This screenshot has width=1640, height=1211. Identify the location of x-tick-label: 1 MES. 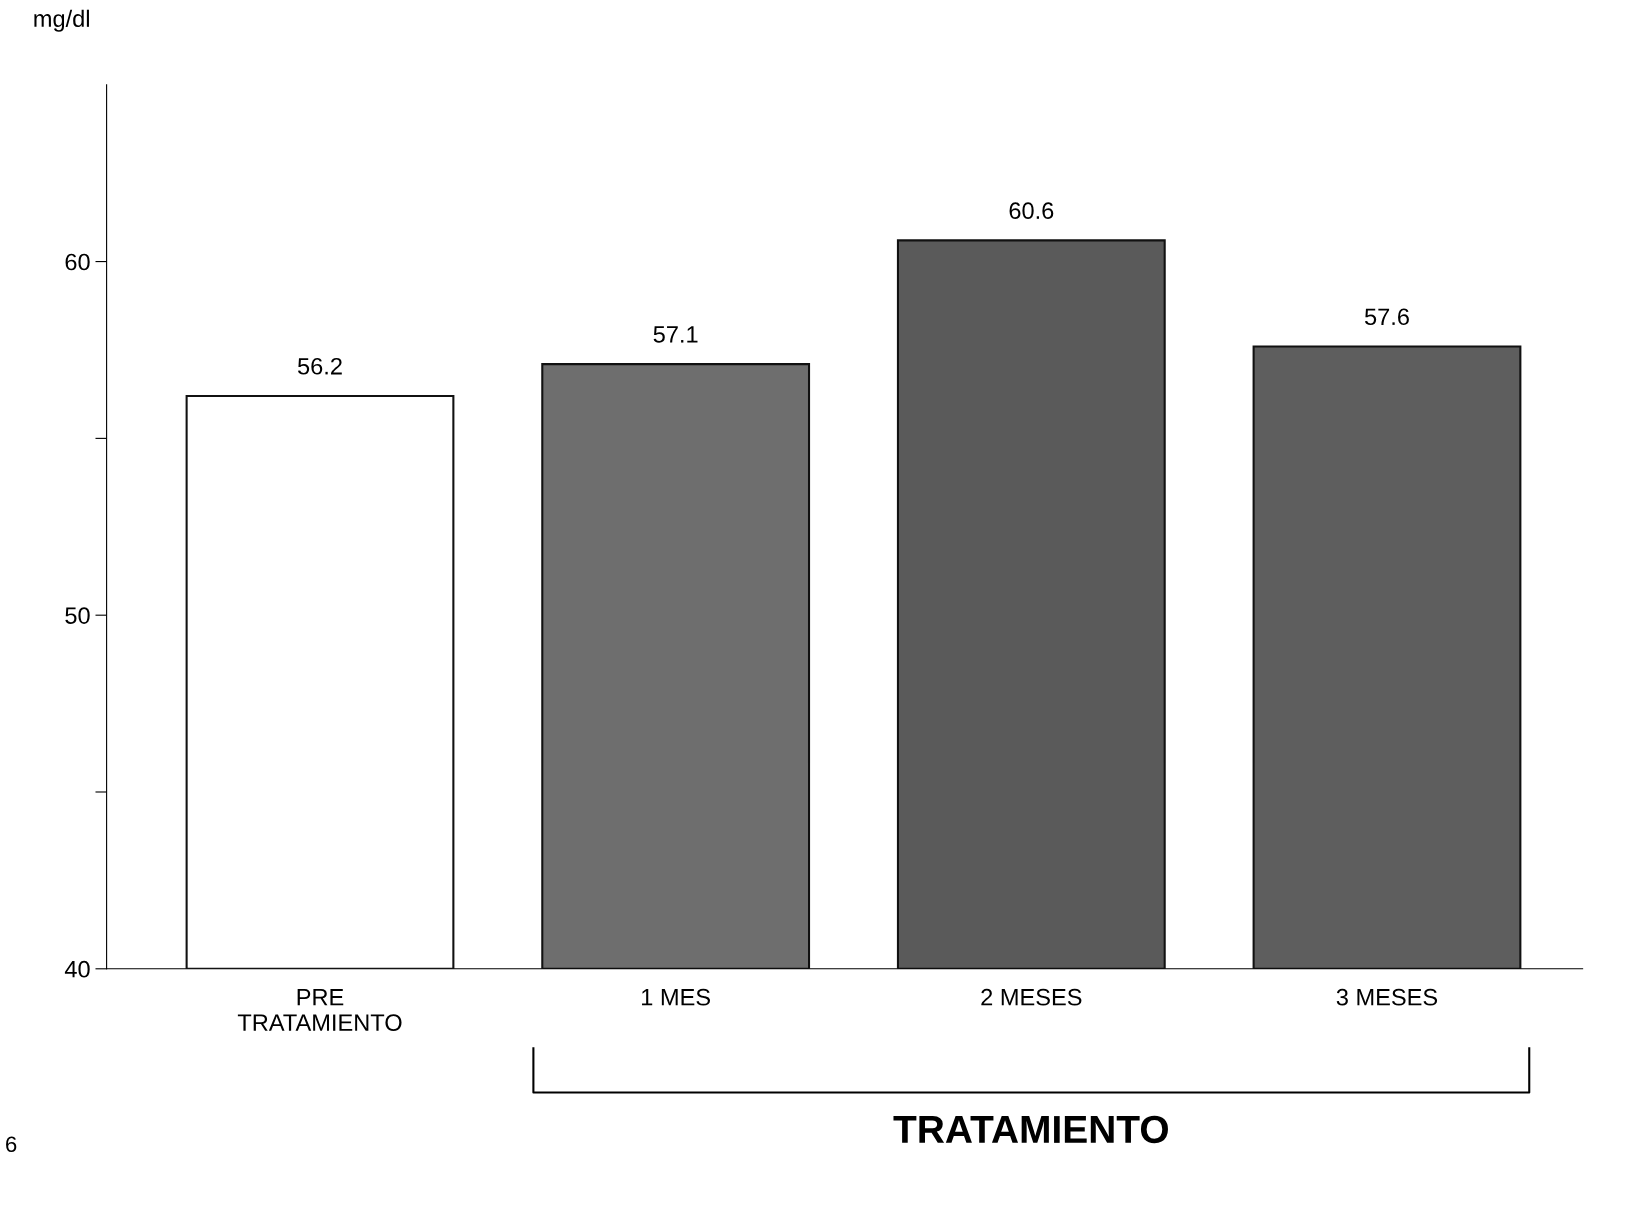
(676, 997).